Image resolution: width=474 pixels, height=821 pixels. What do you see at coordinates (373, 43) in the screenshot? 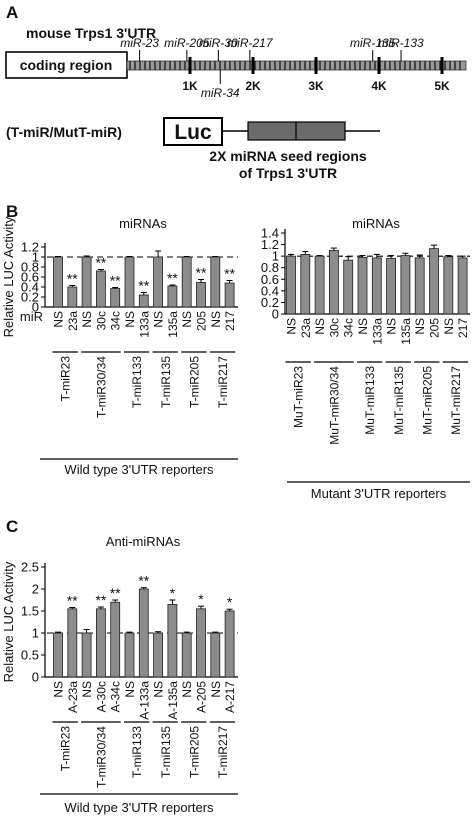
I see `mirna-site-label: miR-135` at bounding box center [373, 43].